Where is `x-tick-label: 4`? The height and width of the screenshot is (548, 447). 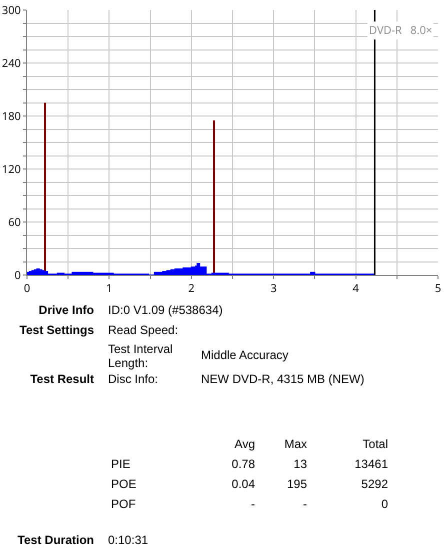 x-tick-label: 4 is located at coordinates (356, 288).